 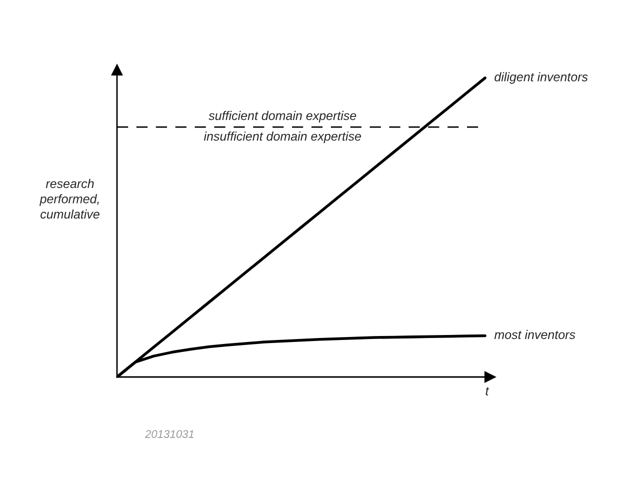 What do you see at coordinates (488, 391) in the screenshot?
I see `x-axis-title: t` at bounding box center [488, 391].